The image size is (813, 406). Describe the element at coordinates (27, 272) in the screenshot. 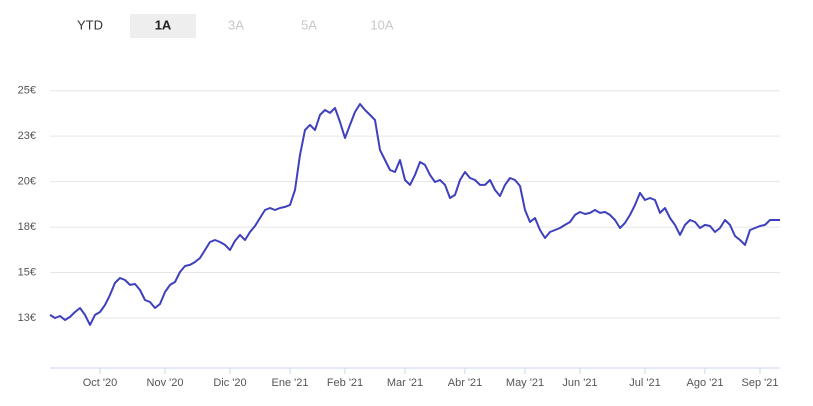

I see `y-tick-label: 15€` at that location.